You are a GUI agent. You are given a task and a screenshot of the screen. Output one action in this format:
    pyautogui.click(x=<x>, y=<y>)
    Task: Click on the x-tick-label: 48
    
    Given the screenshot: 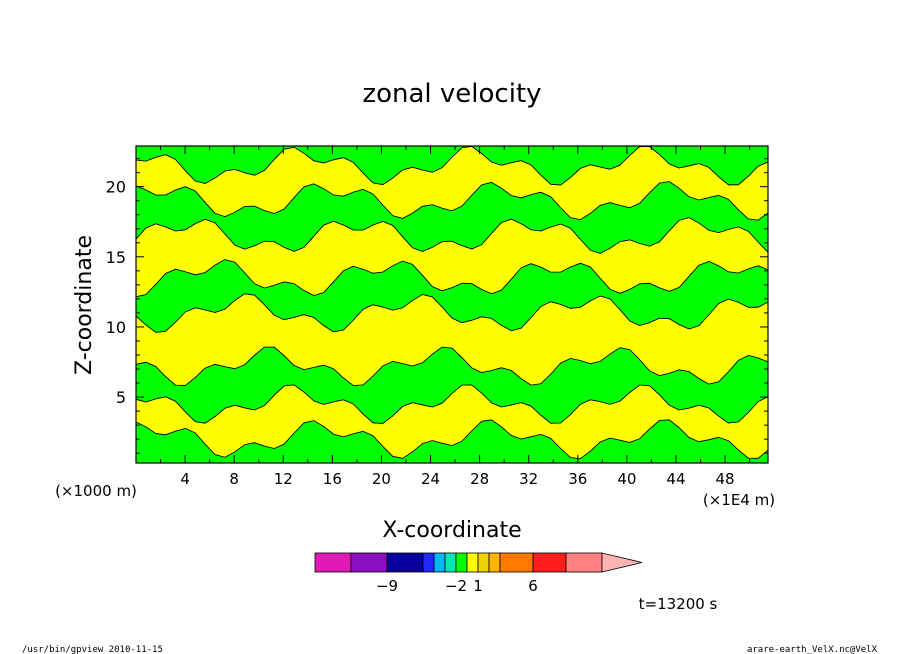 What is the action you would take?
    pyautogui.click(x=725, y=479)
    